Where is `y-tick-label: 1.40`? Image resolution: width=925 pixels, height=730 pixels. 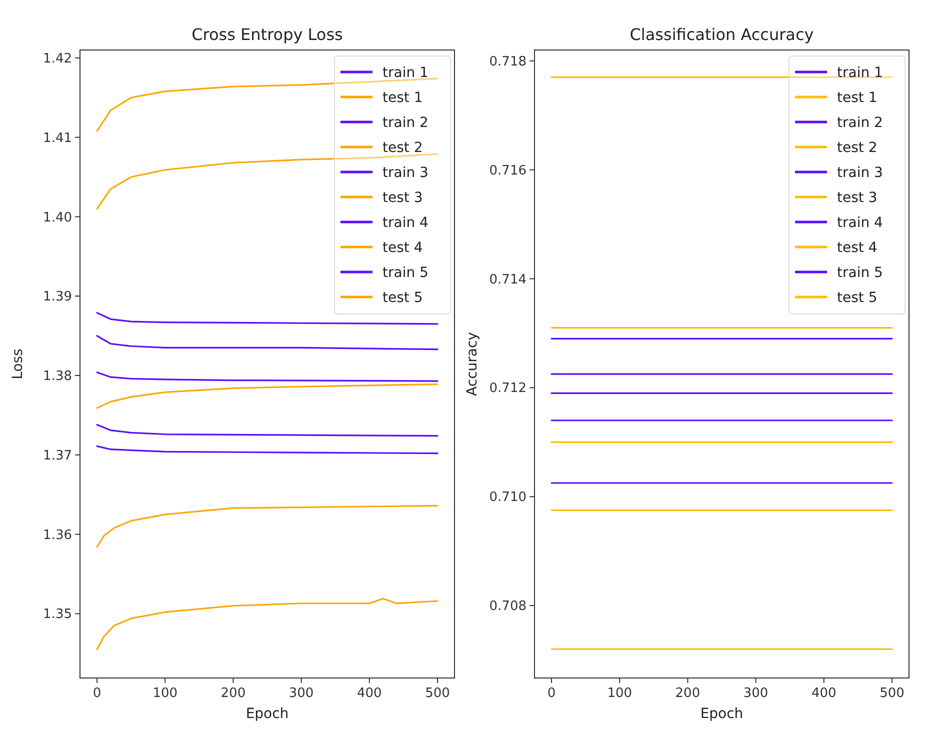
y-tick-label: 1.40 is located at coordinates (57, 218).